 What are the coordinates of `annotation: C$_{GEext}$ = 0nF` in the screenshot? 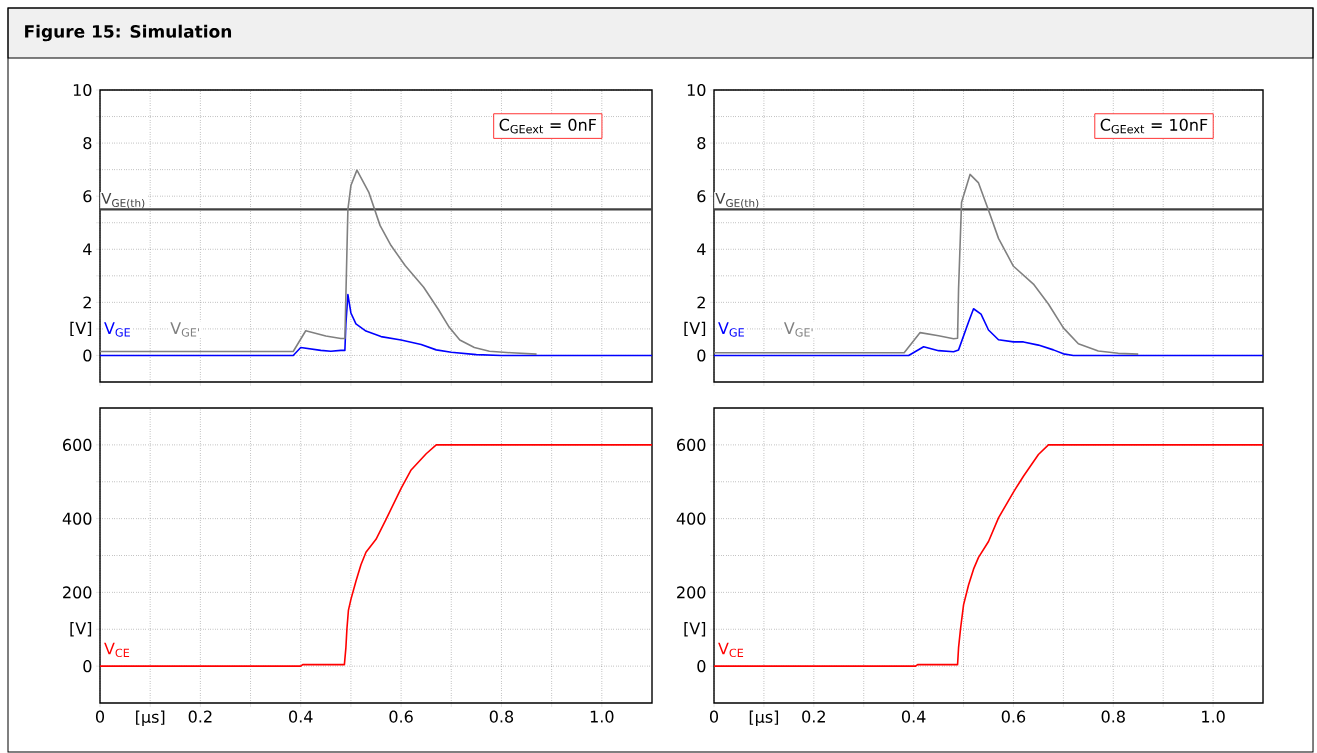 It's located at (547, 126).